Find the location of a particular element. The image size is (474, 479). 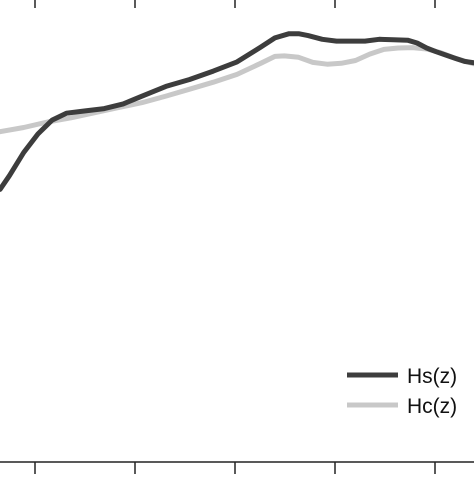

legend-label-hcz: Hc(z) is located at coordinates (432, 406).